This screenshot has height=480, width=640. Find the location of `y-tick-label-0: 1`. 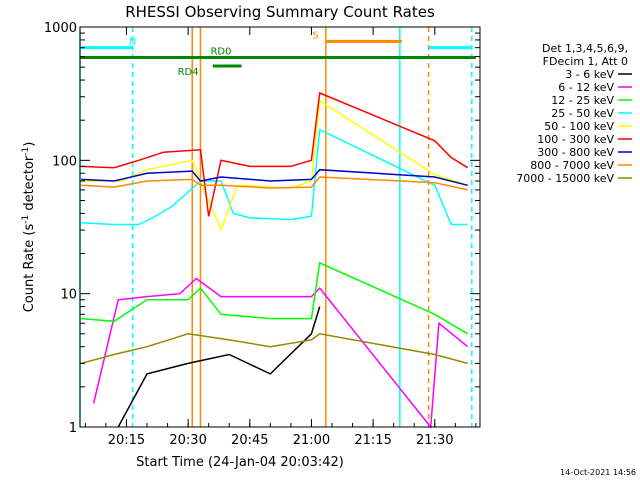

y-tick-label-0: 1 is located at coordinates (73, 428).